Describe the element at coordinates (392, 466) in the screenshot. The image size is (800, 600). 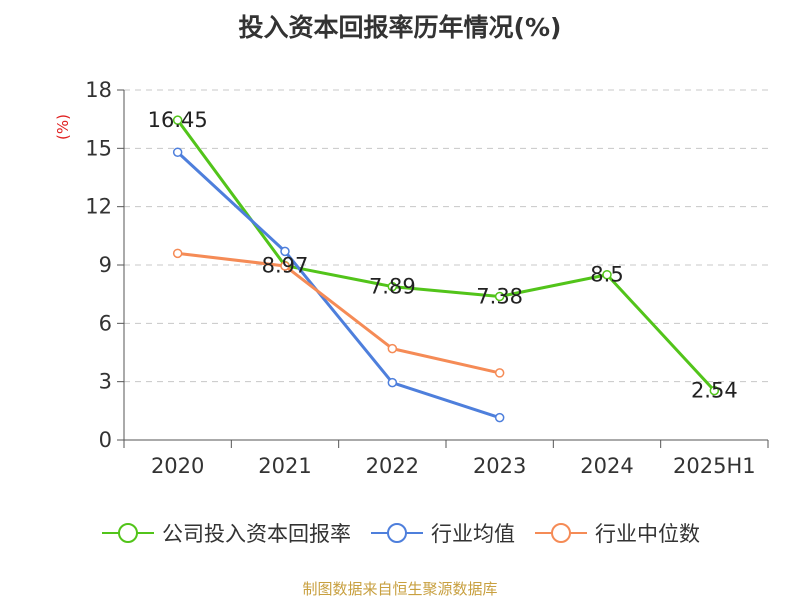
I see `x-tick-label: 2022` at that location.